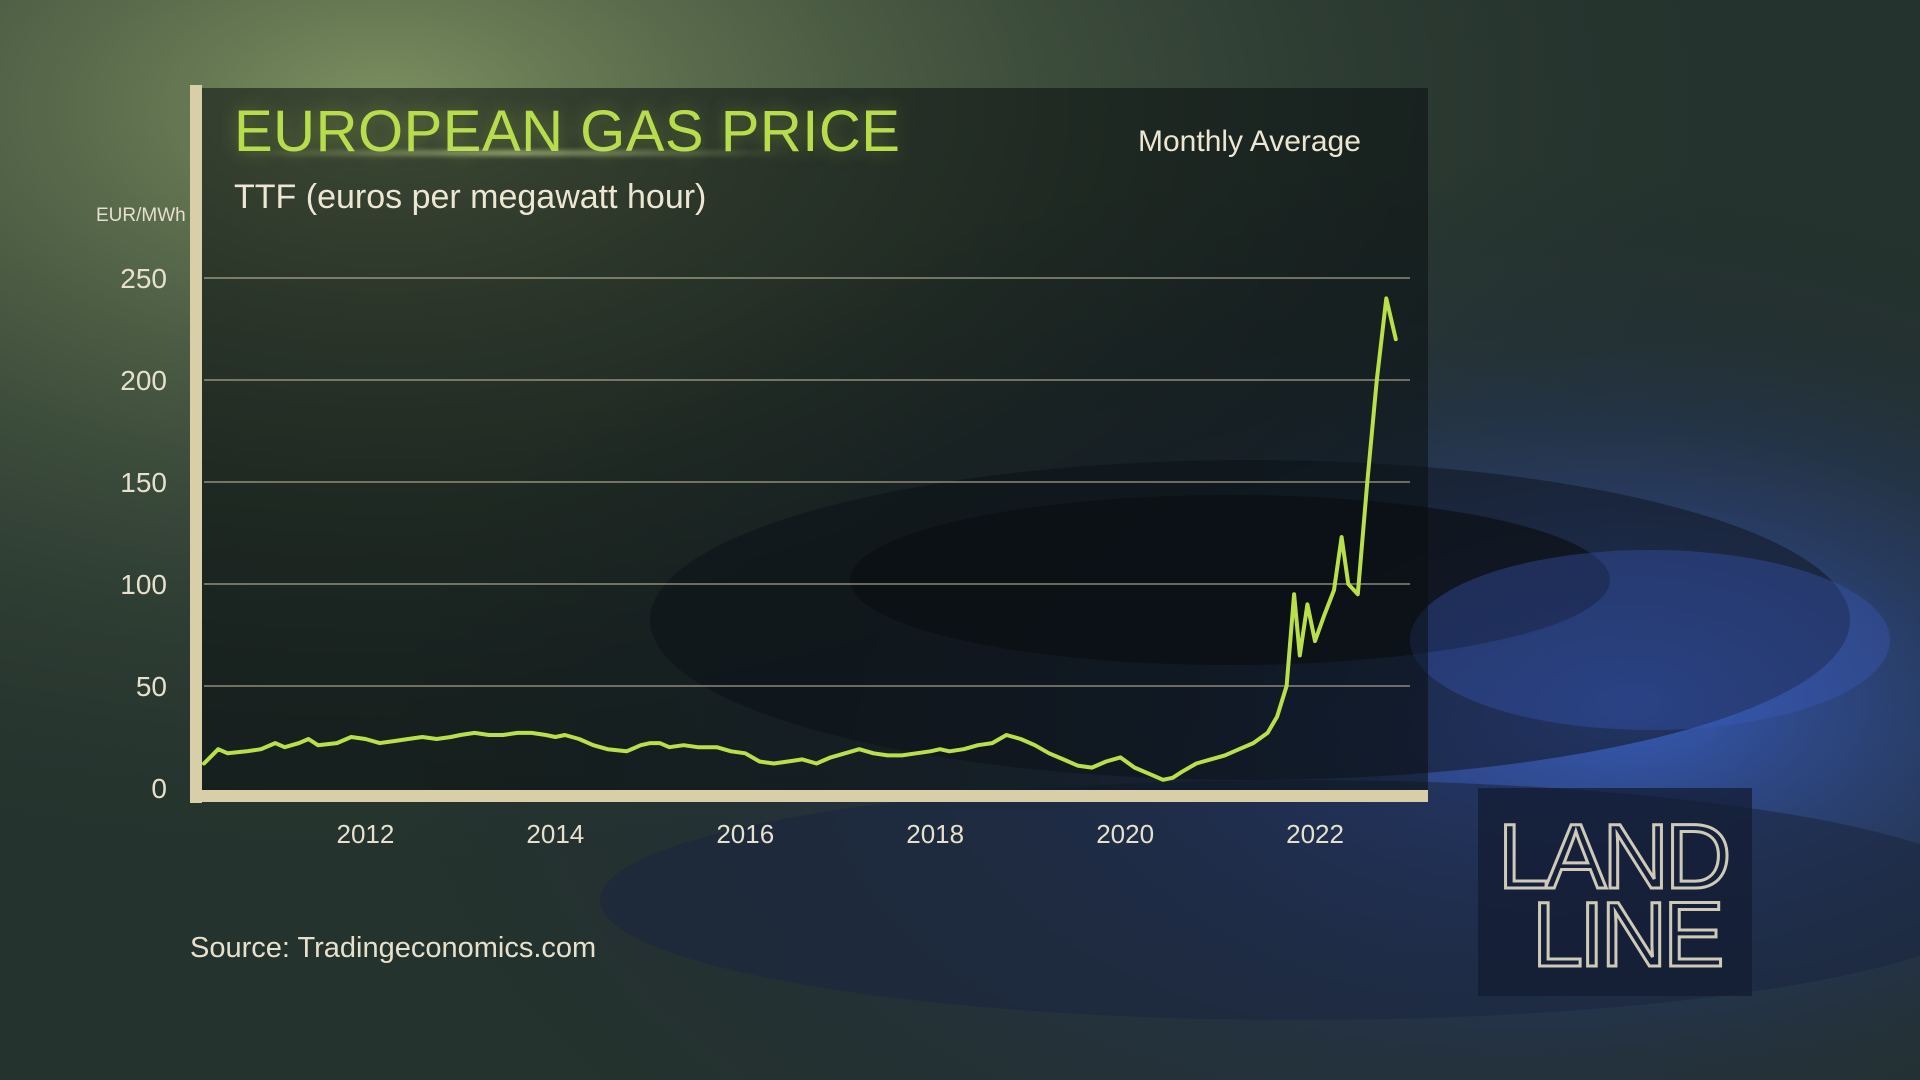 The height and width of the screenshot is (1080, 1920). I want to click on y-tick-label: 50, so click(151, 686).